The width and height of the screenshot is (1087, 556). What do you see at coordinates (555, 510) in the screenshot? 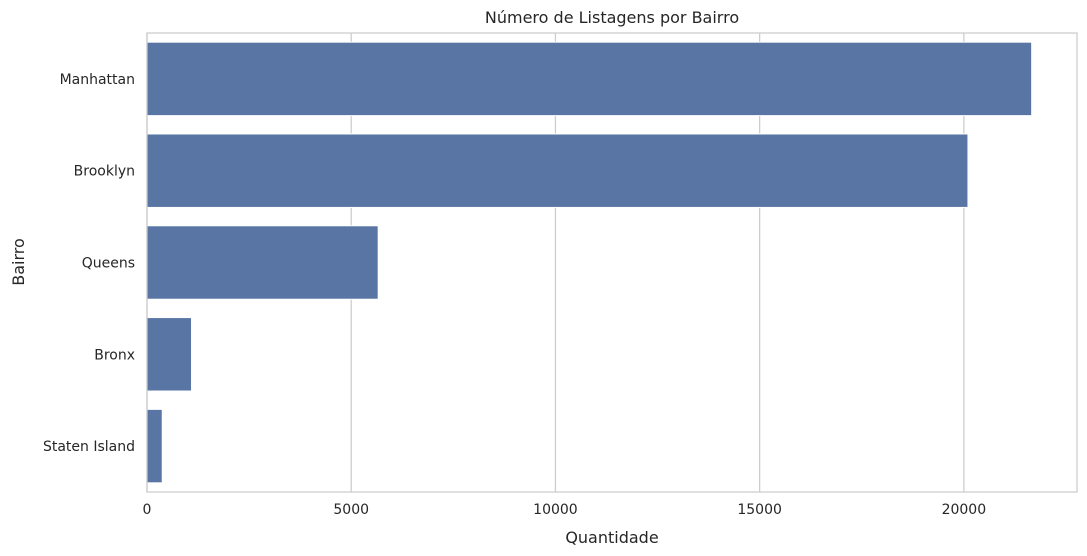
I see `x-tick-label: 10000` at bounding box center [555, 510].